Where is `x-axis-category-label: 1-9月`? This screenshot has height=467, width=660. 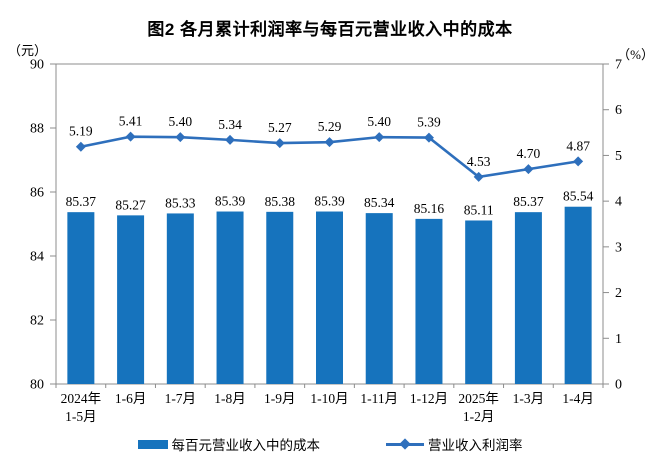 x-axis-category-label: 1-9月 is located at coordinates (280, 398).